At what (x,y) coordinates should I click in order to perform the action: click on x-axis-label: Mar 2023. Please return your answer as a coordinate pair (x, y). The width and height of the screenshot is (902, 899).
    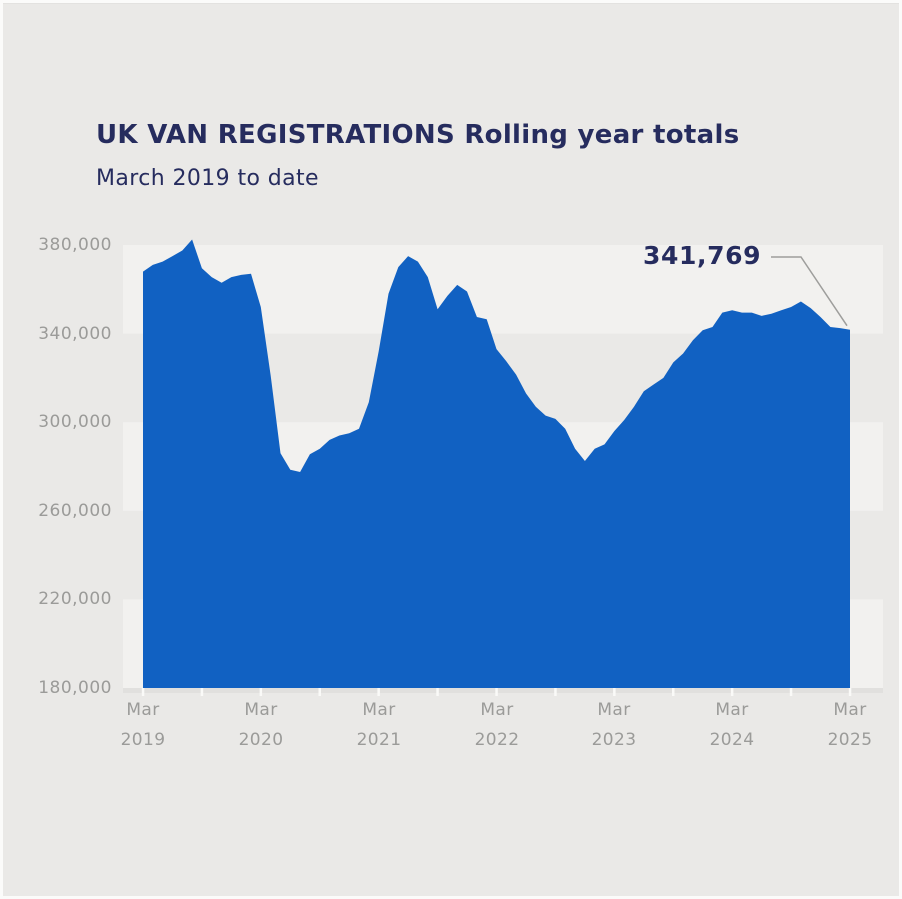
    Looking at the image, I should click on (614, 725).